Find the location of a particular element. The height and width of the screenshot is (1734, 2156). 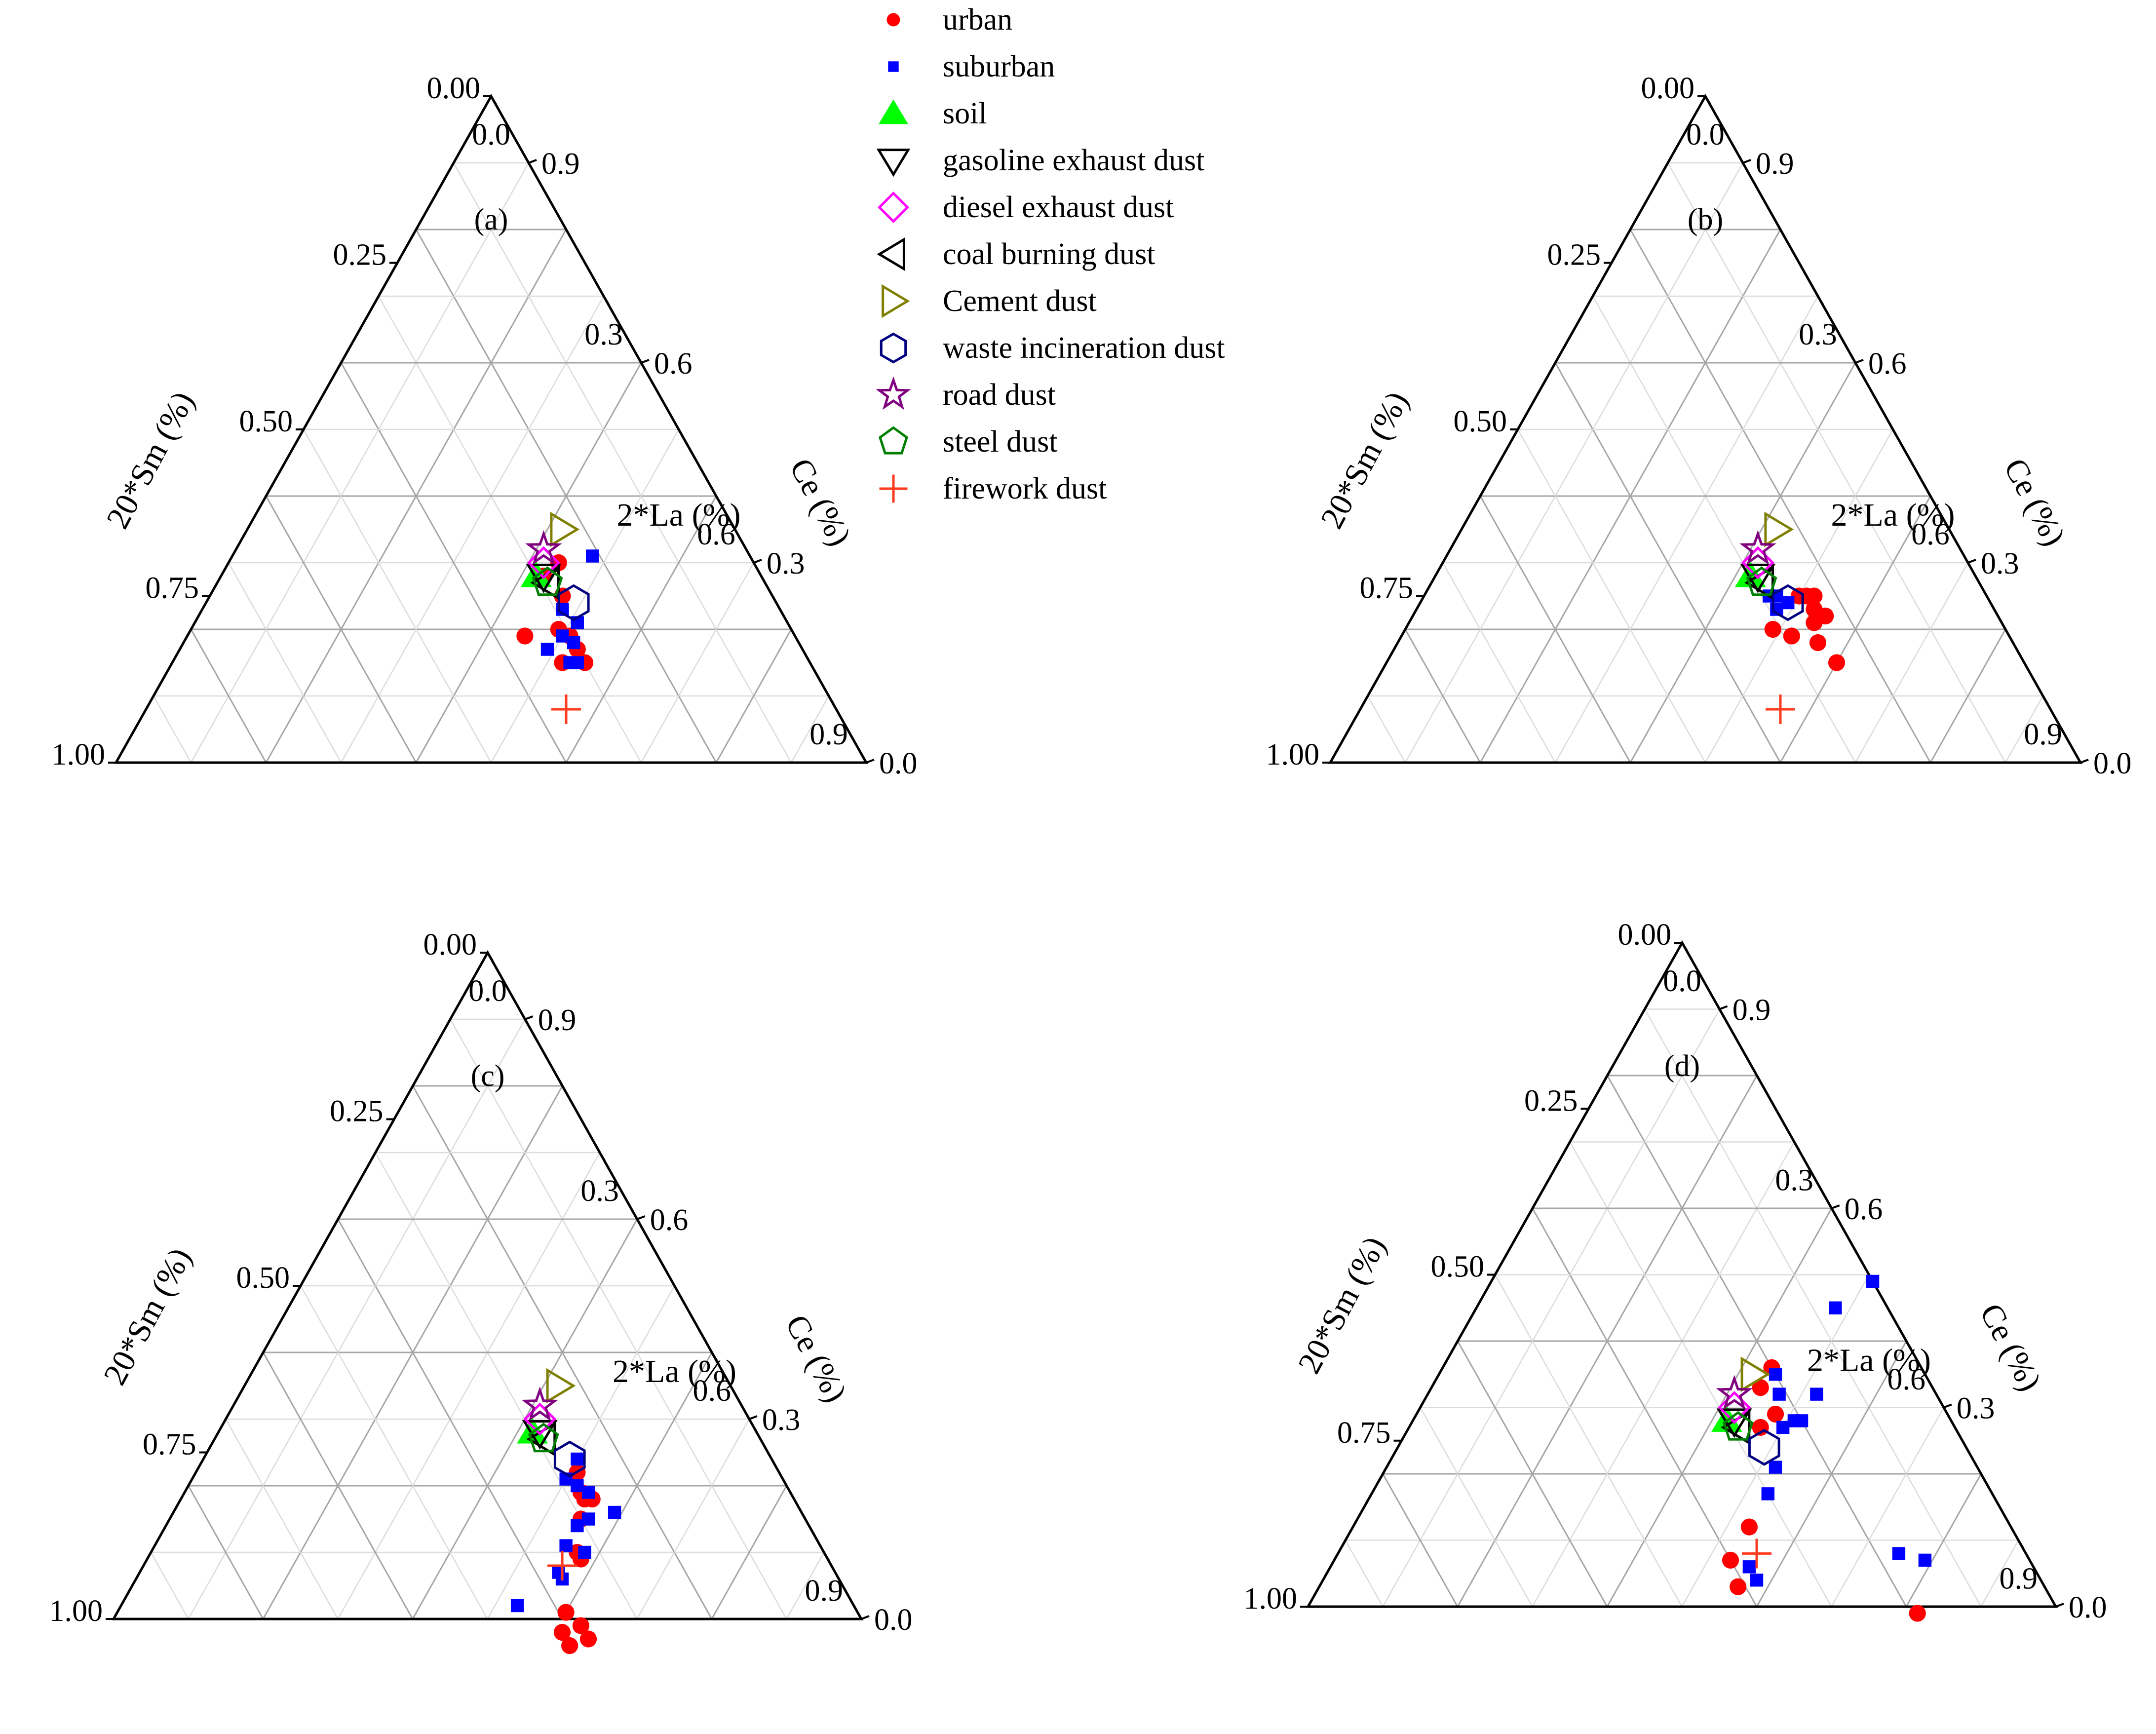

tick-label-left: 0.00 is located at coordinates (450, 945).